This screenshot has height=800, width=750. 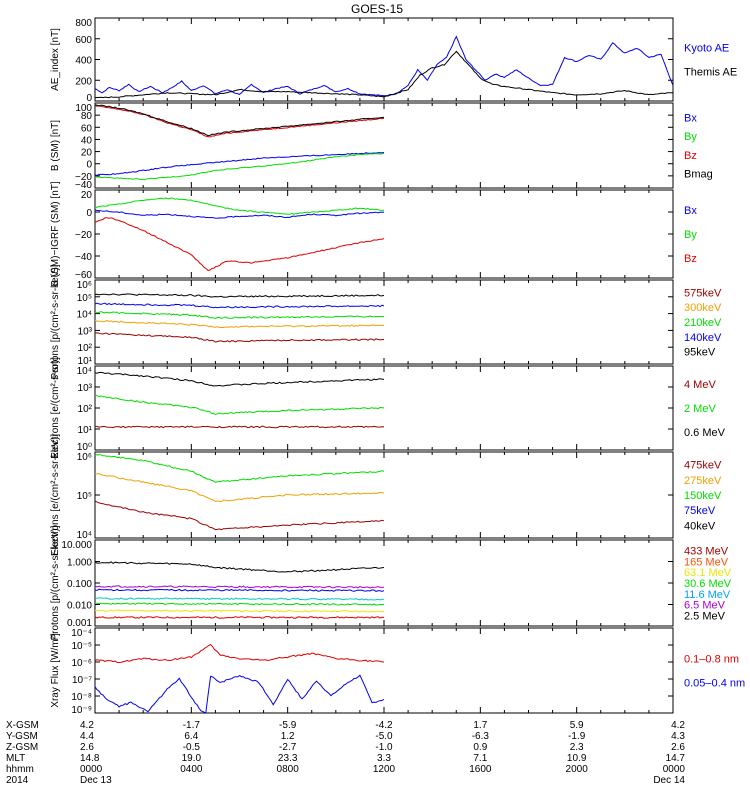 I want to click on y-tick-label: −40, so click(x=83, y=257).